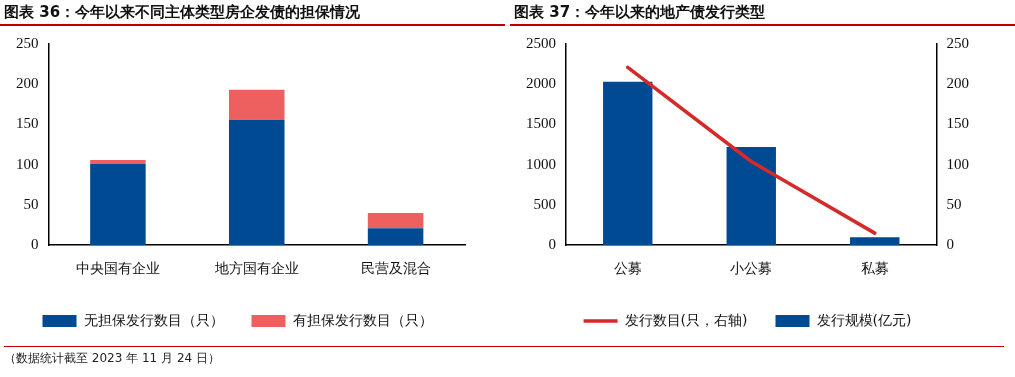  Describe the element at coordinates (31, 203) in the screenshot. I see `y-tick-label: 50` at that location.